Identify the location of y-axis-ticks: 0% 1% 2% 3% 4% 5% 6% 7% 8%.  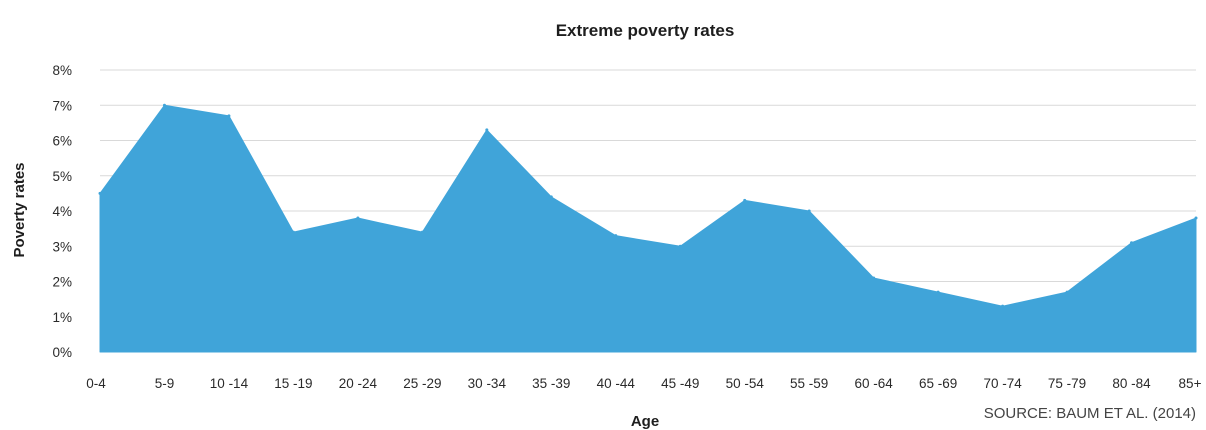
(62, 211).